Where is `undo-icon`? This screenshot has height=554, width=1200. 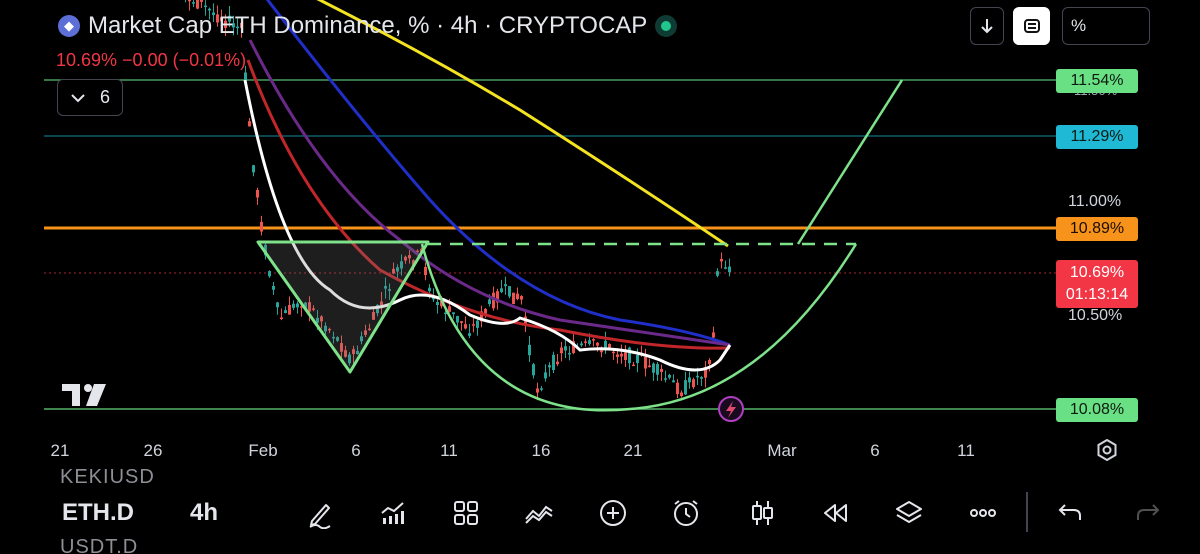 undo-icon is located at coordinates (1069, 512).